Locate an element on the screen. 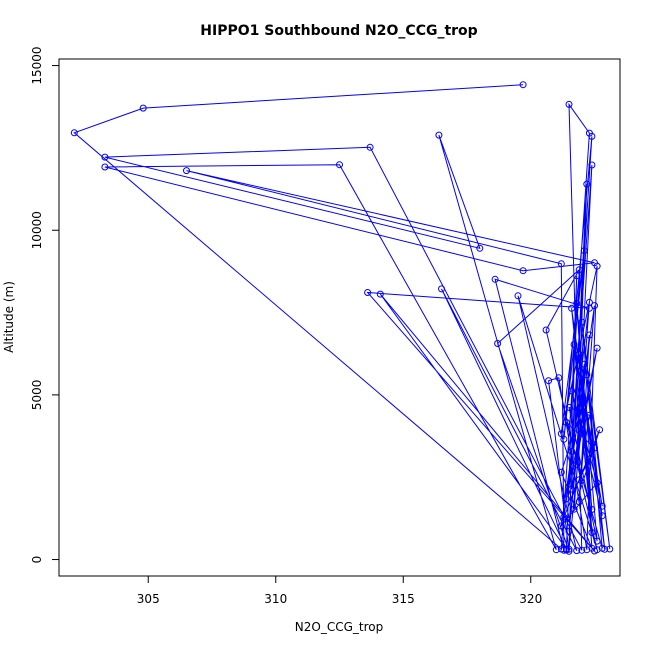  x-tick-label: 315 is located at coordinates (403, 599).